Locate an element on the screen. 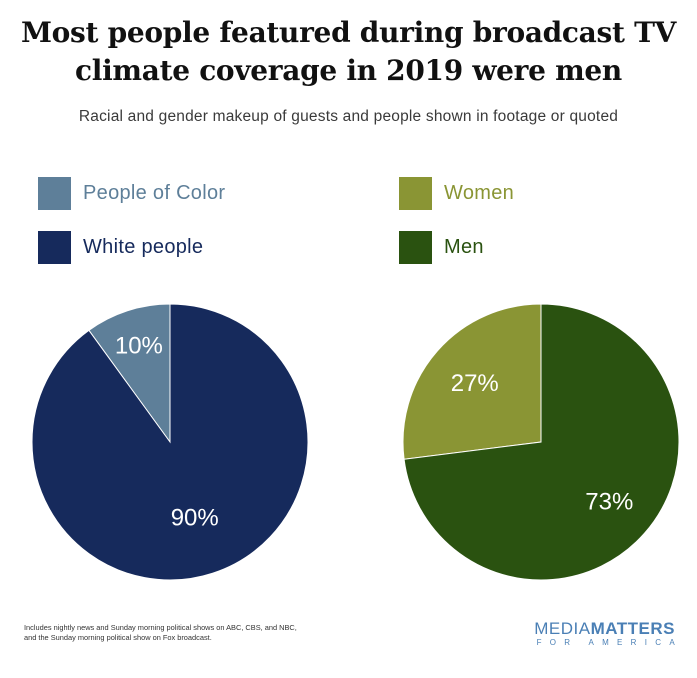 This screenshot has height=678, width=697. data-label-people-of-color: 10% is located at coordinates (139, 346).